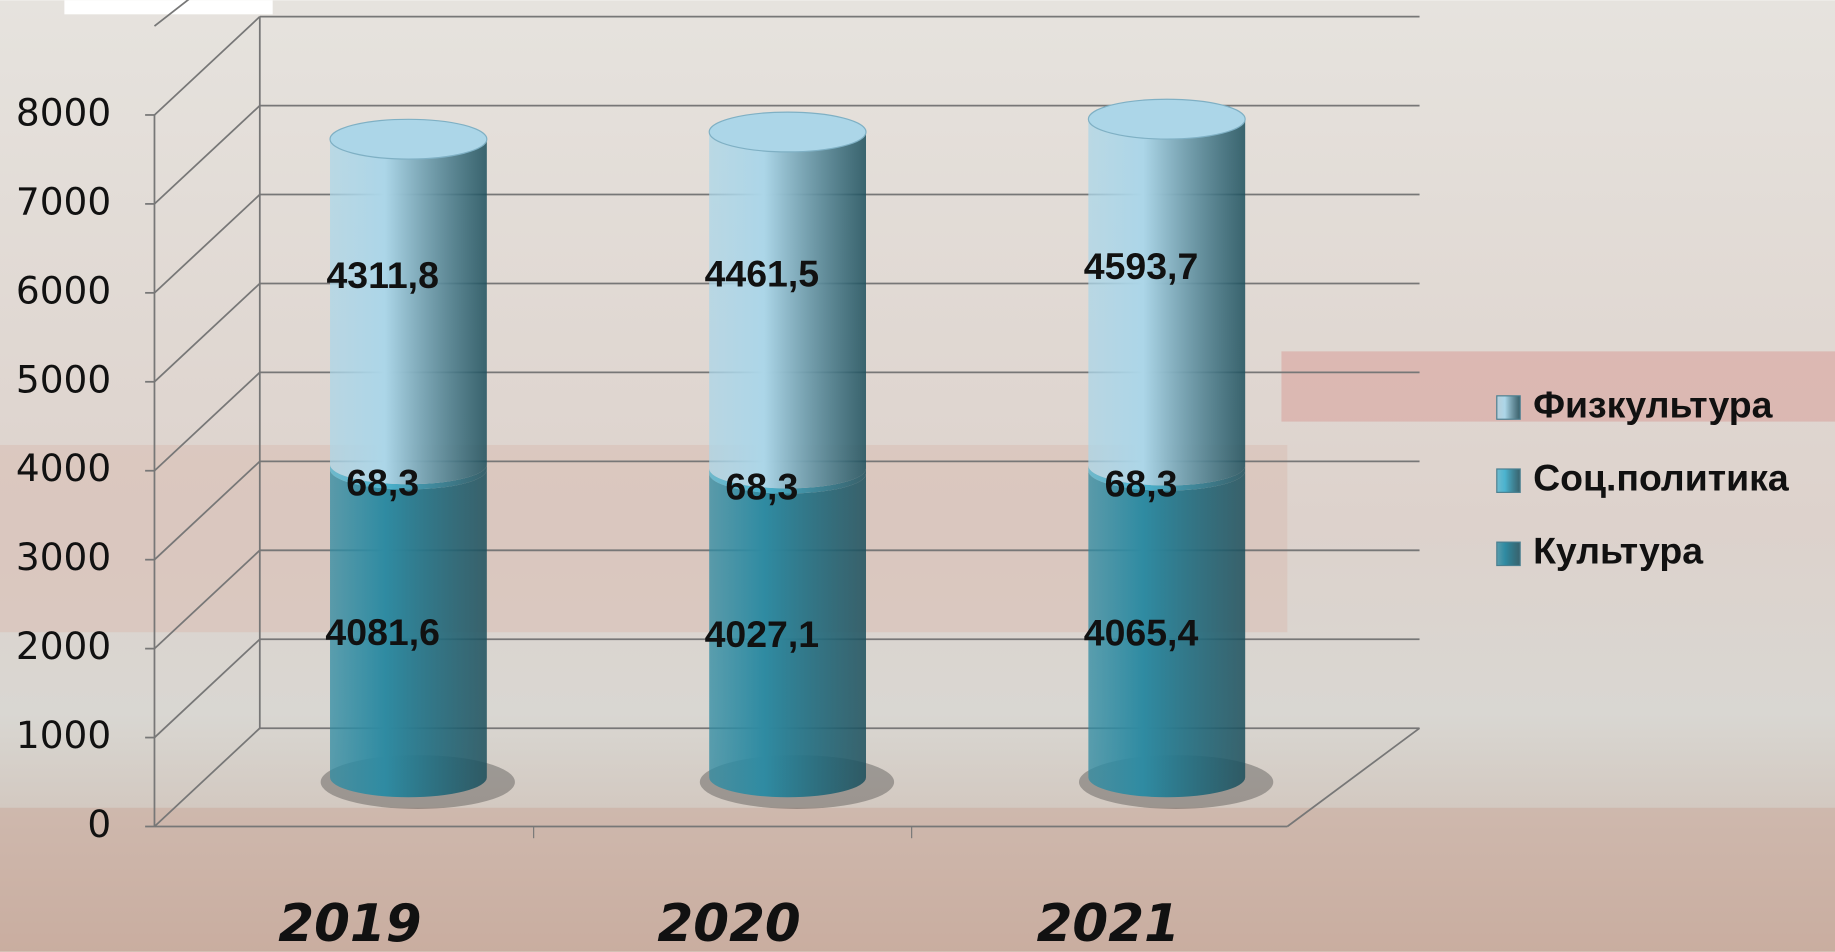 This screenshot has width=1835, height=952. Describe the element at coordinates (1653, 404) in the screenshot. I see `legend-label: Физкультура` at that location.